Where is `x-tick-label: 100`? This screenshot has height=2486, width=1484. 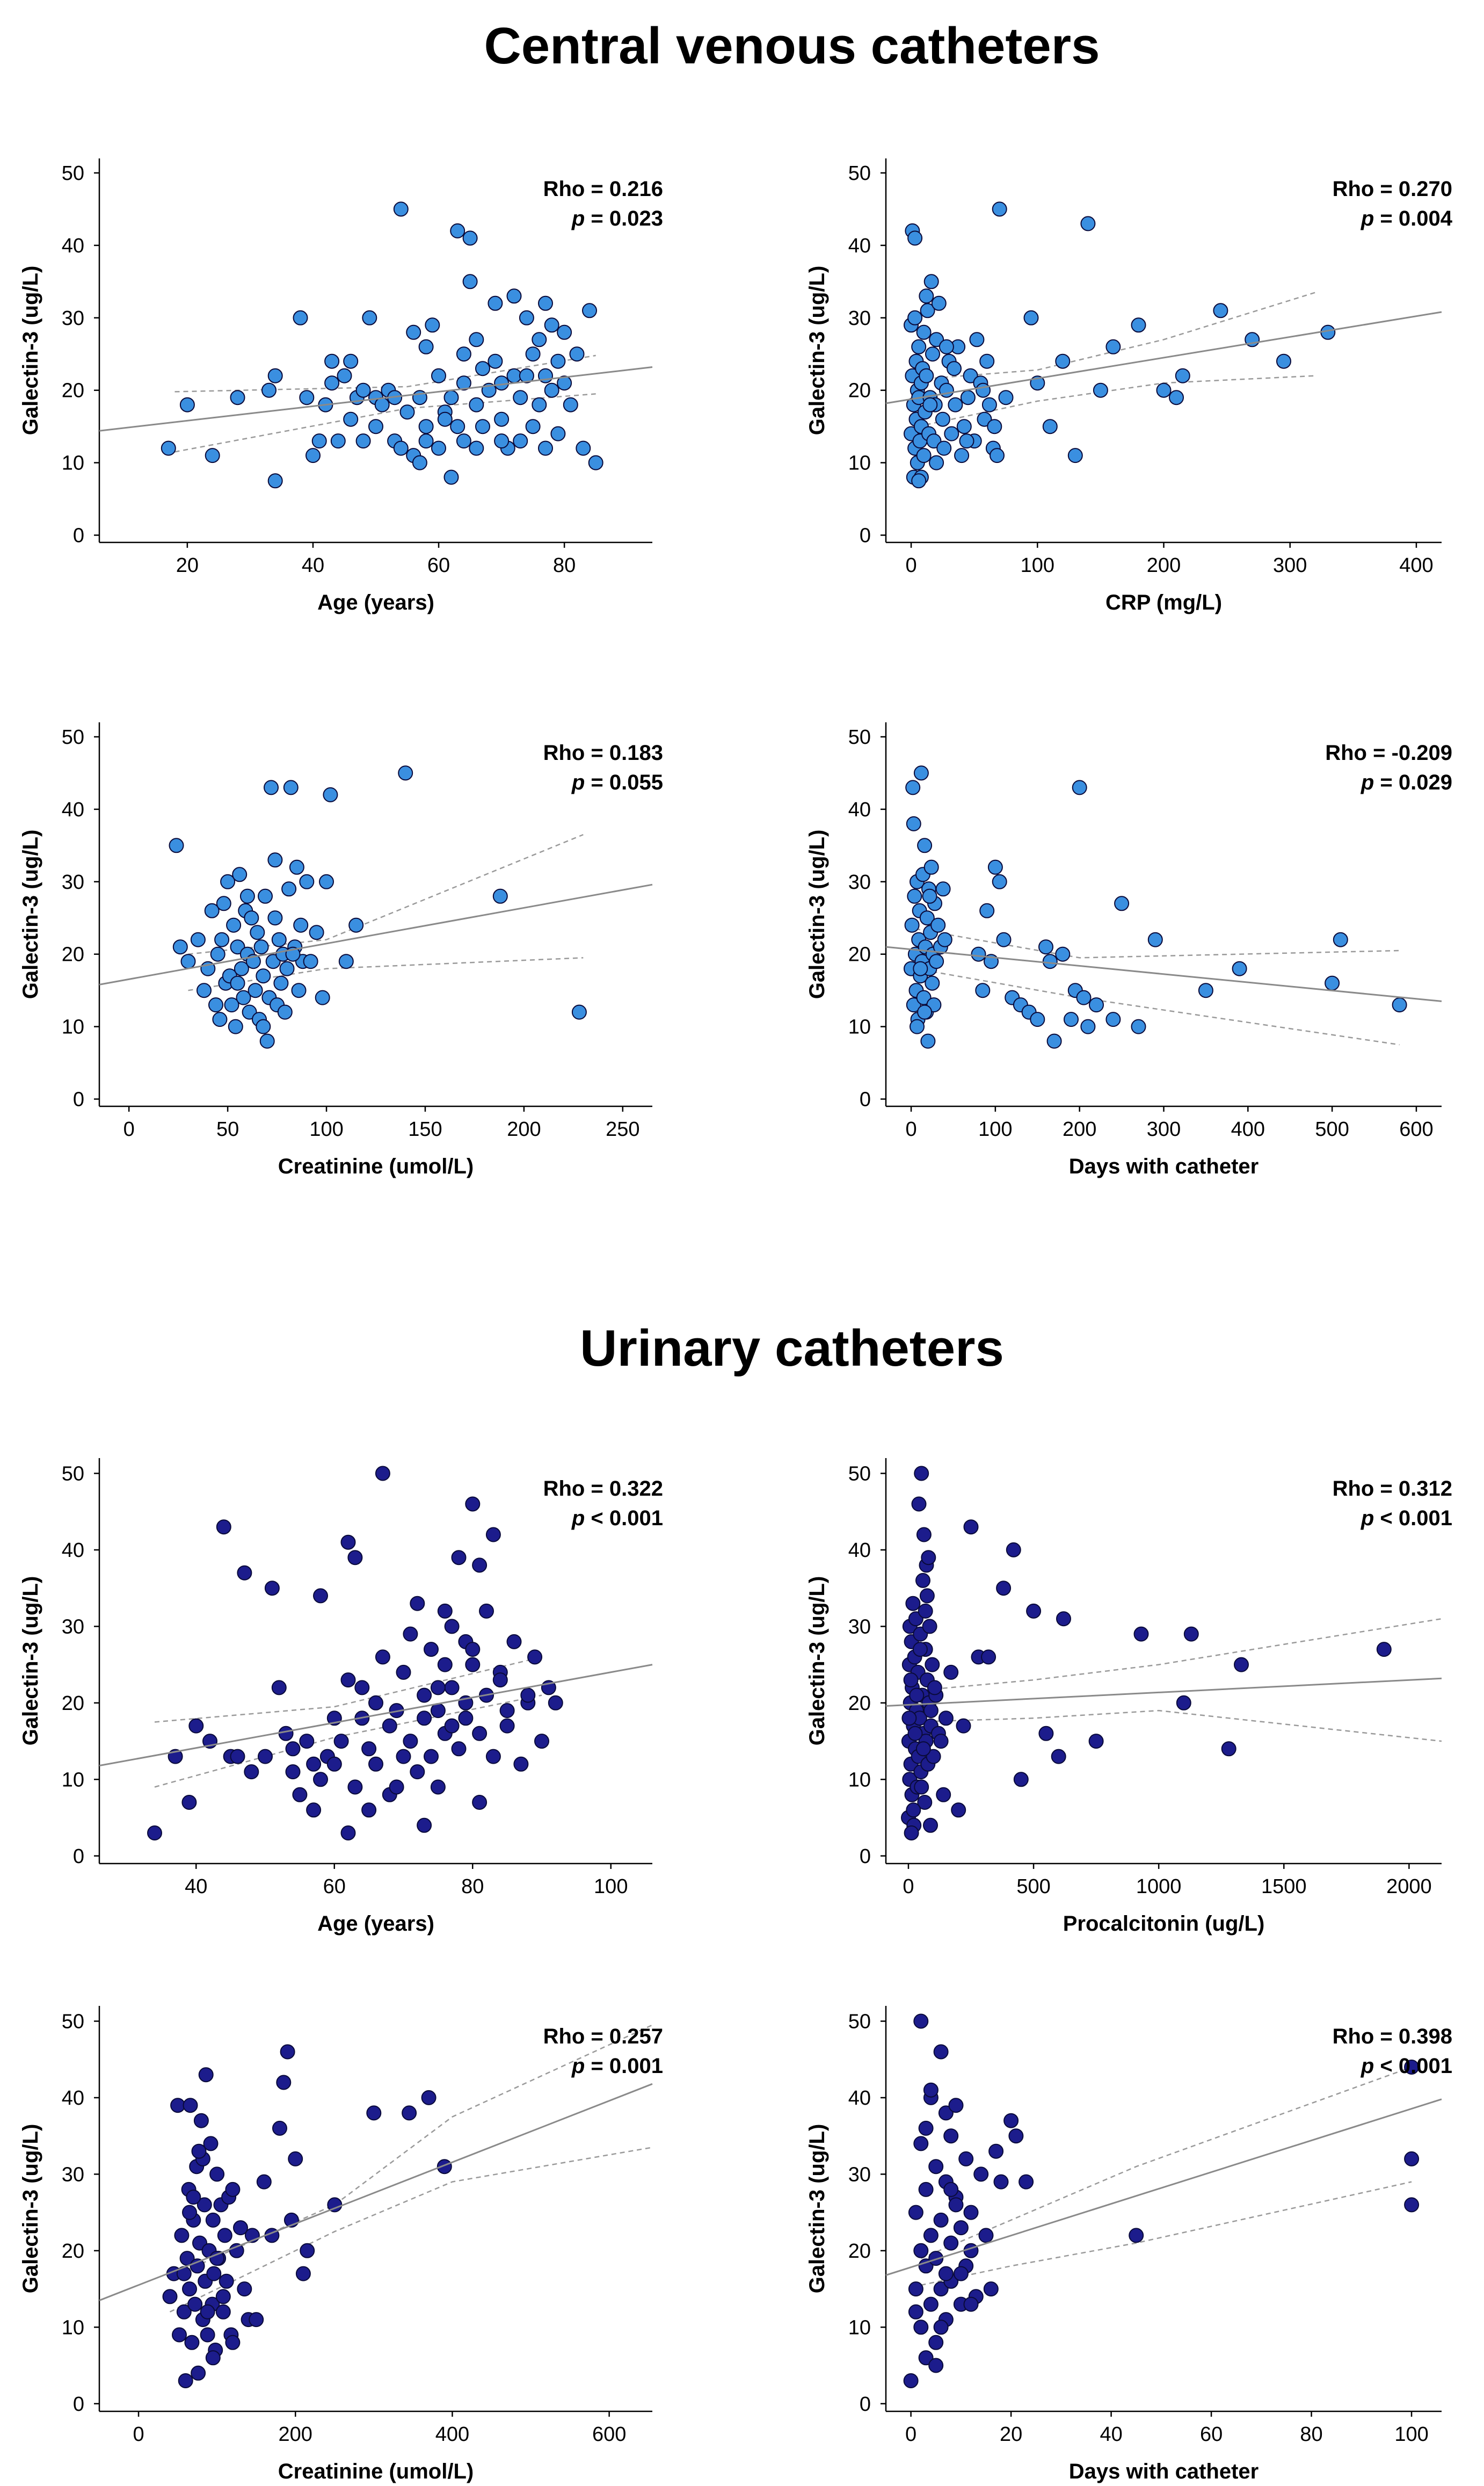
x-tick-label: 100 is located at coordinates (995, 1129).